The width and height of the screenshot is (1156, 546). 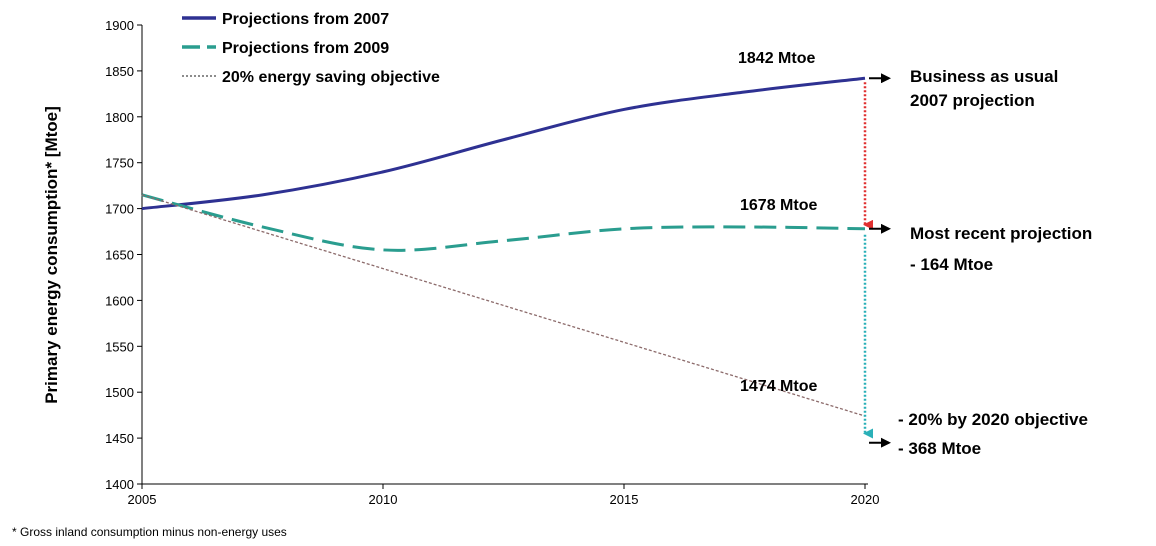 What do you see at coordinates (51, 255) in the screenshot?
I see `y-axis-title: Primary energy consumption* [Mtoe]` at bounding box center [51, 255].